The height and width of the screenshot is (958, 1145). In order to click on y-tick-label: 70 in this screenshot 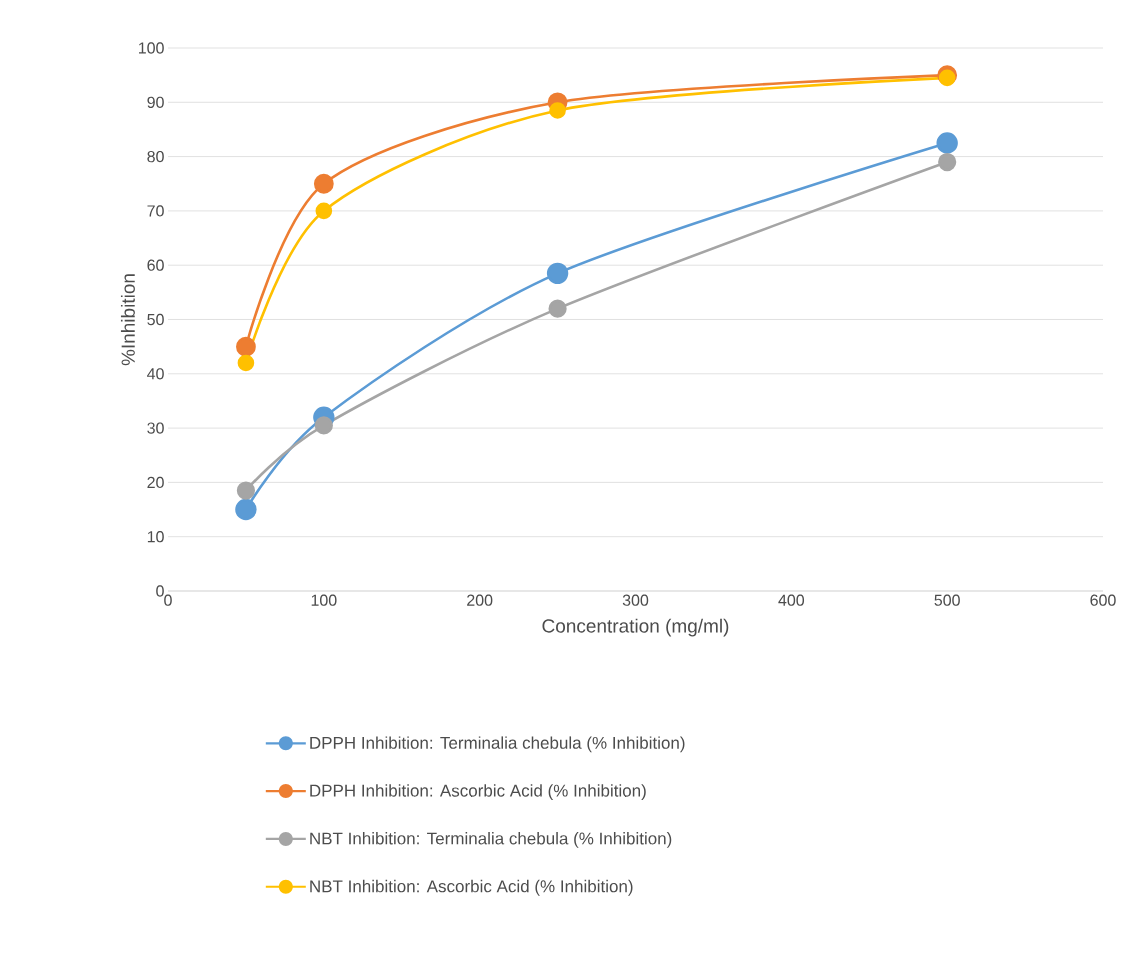, I will do `click(155, 211)`.